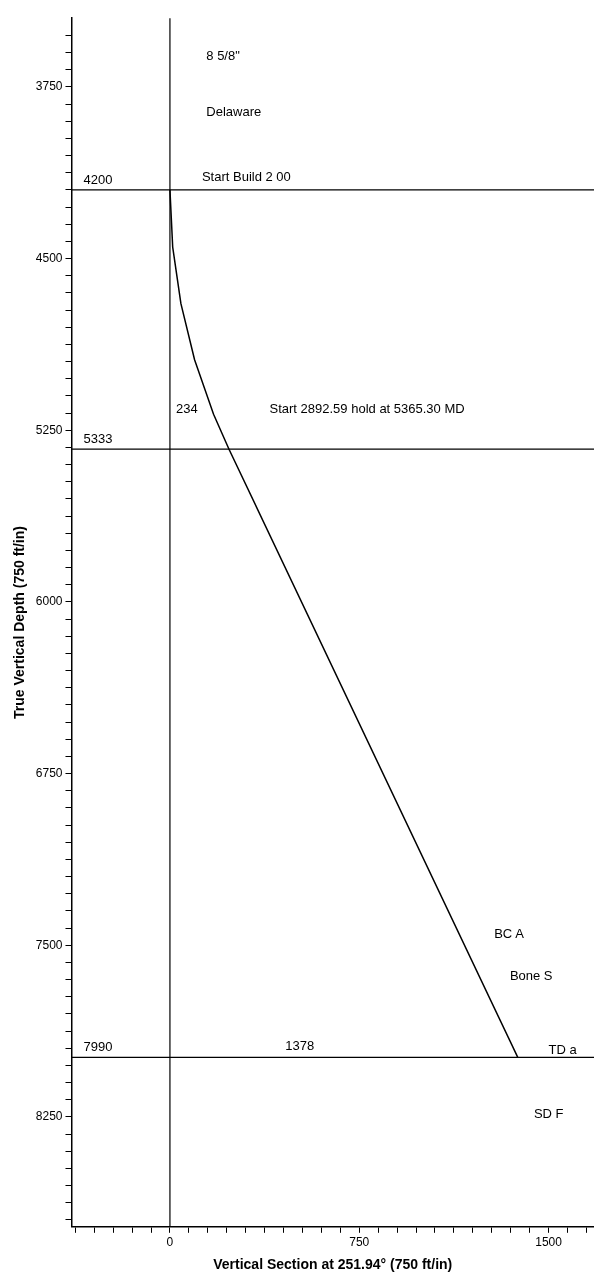 The height and width of the screenshot is (1288, 594). What do you see at coordinates (98, 179) in the screenshot?
I see `ref-line-label: 4200` at bounding box center [98, 179].